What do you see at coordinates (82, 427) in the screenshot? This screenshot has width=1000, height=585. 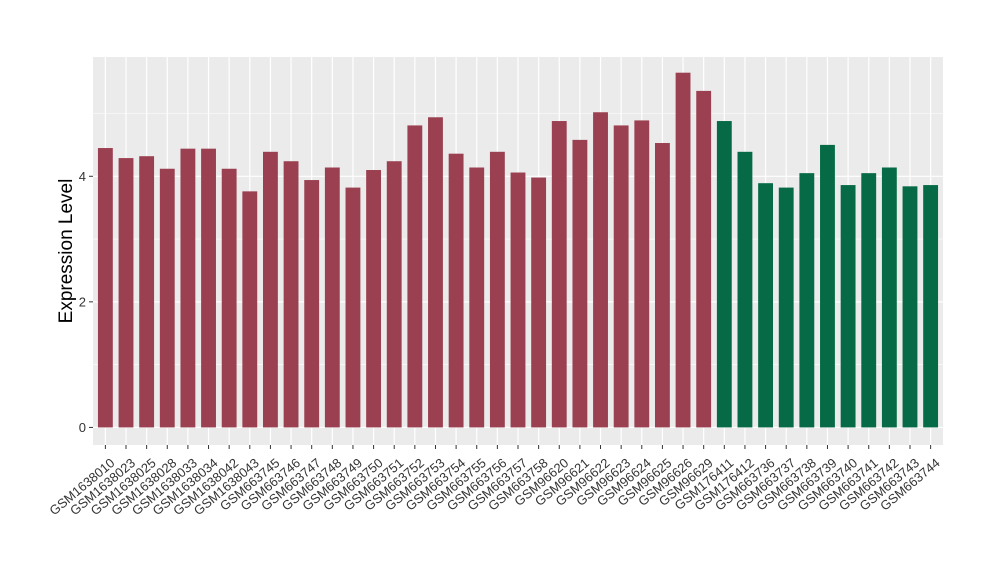 I see `y-tick-label: 0` at bounding box center [82, 427].